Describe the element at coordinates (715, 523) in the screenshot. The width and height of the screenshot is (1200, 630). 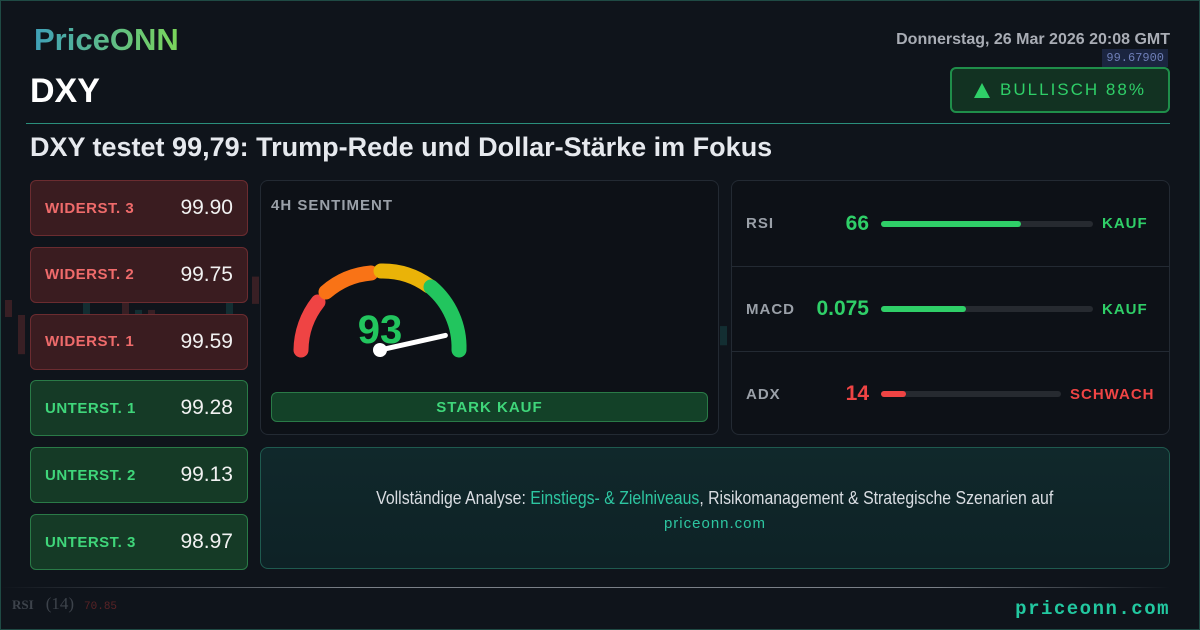
I see `cta-link: priceonn.com` at that location.